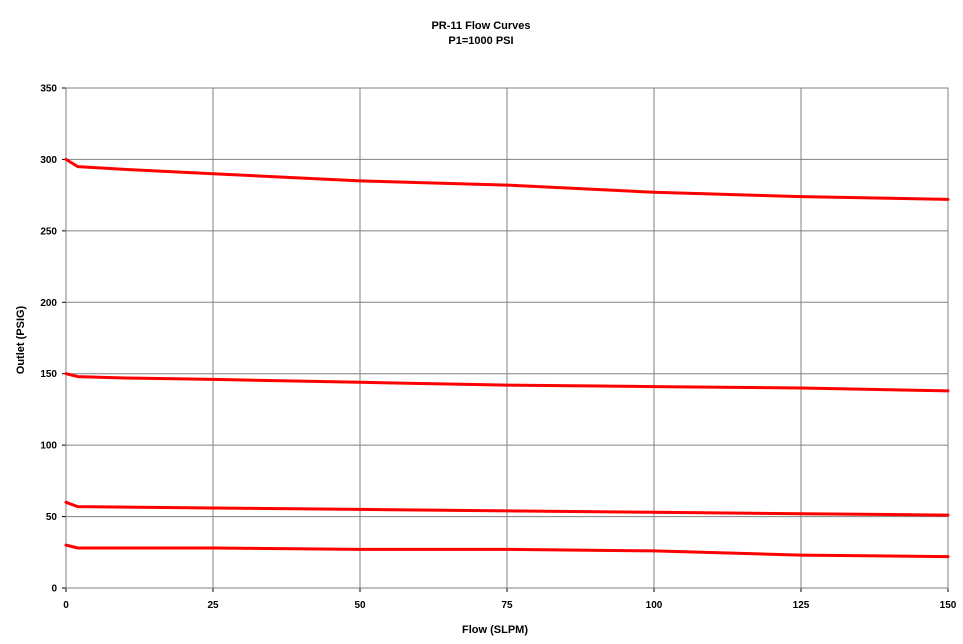  What do you see at coordinates (480, 26) in the screenshot?
I see `chart-title: PR-11 Flow Curves` at bounding box center [480, 26].